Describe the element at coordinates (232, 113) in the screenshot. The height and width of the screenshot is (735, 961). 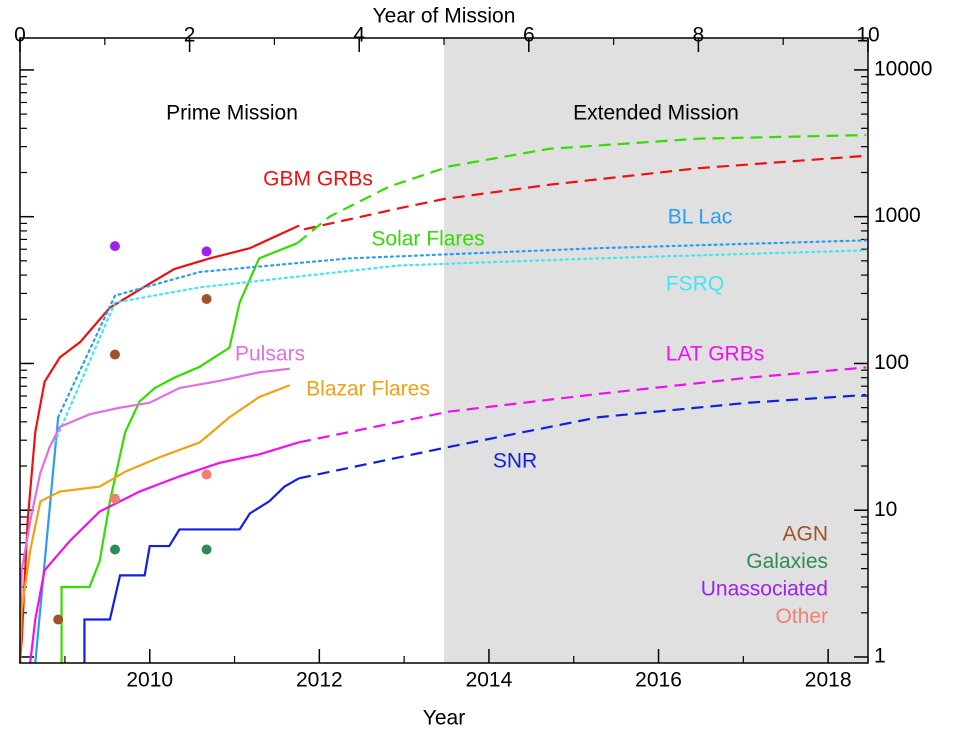
I see `region-label: Prime Mission` at that location.